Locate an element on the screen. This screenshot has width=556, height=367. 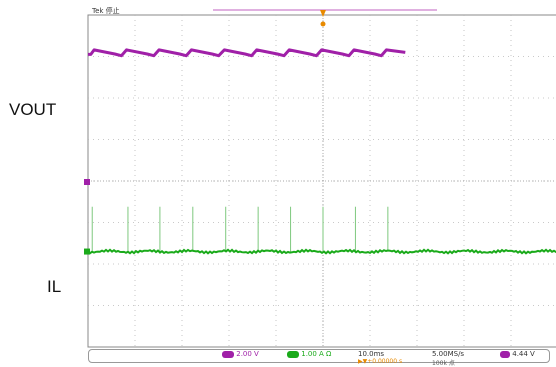
trigger-marker-dot is located at coordinates (323, 24).